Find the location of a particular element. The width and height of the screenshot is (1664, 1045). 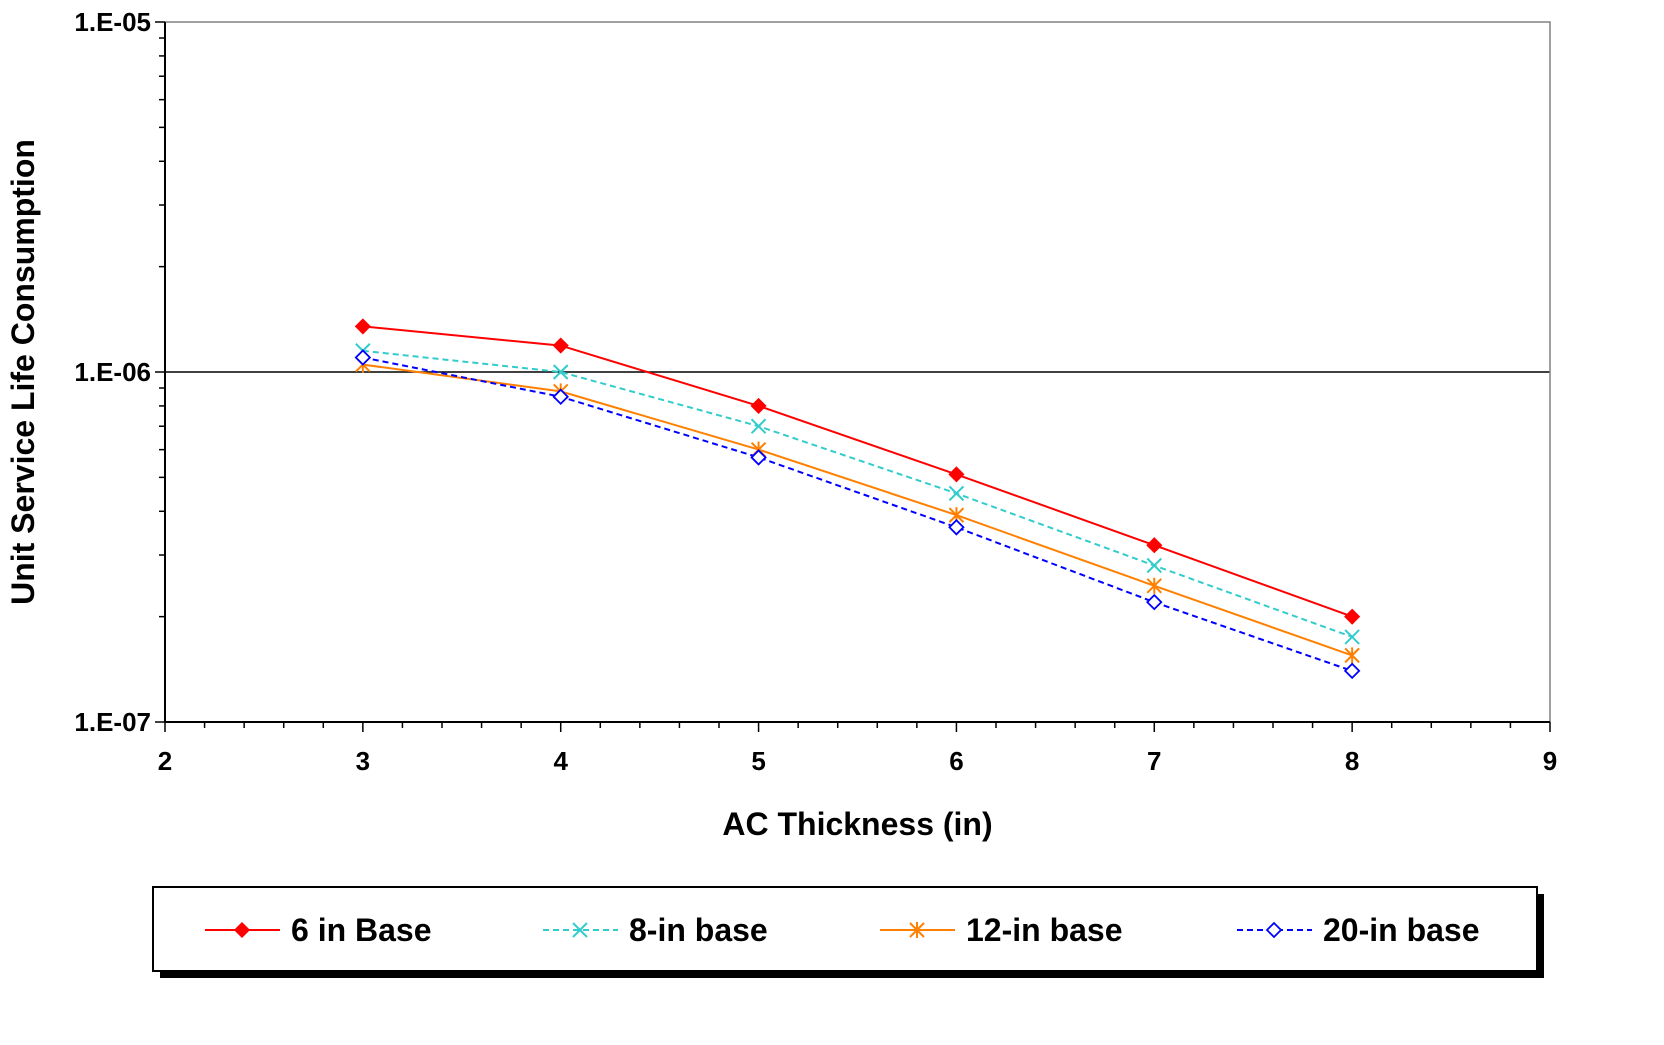

x-tick-label: 8 is located at coordinates (1352, 761).